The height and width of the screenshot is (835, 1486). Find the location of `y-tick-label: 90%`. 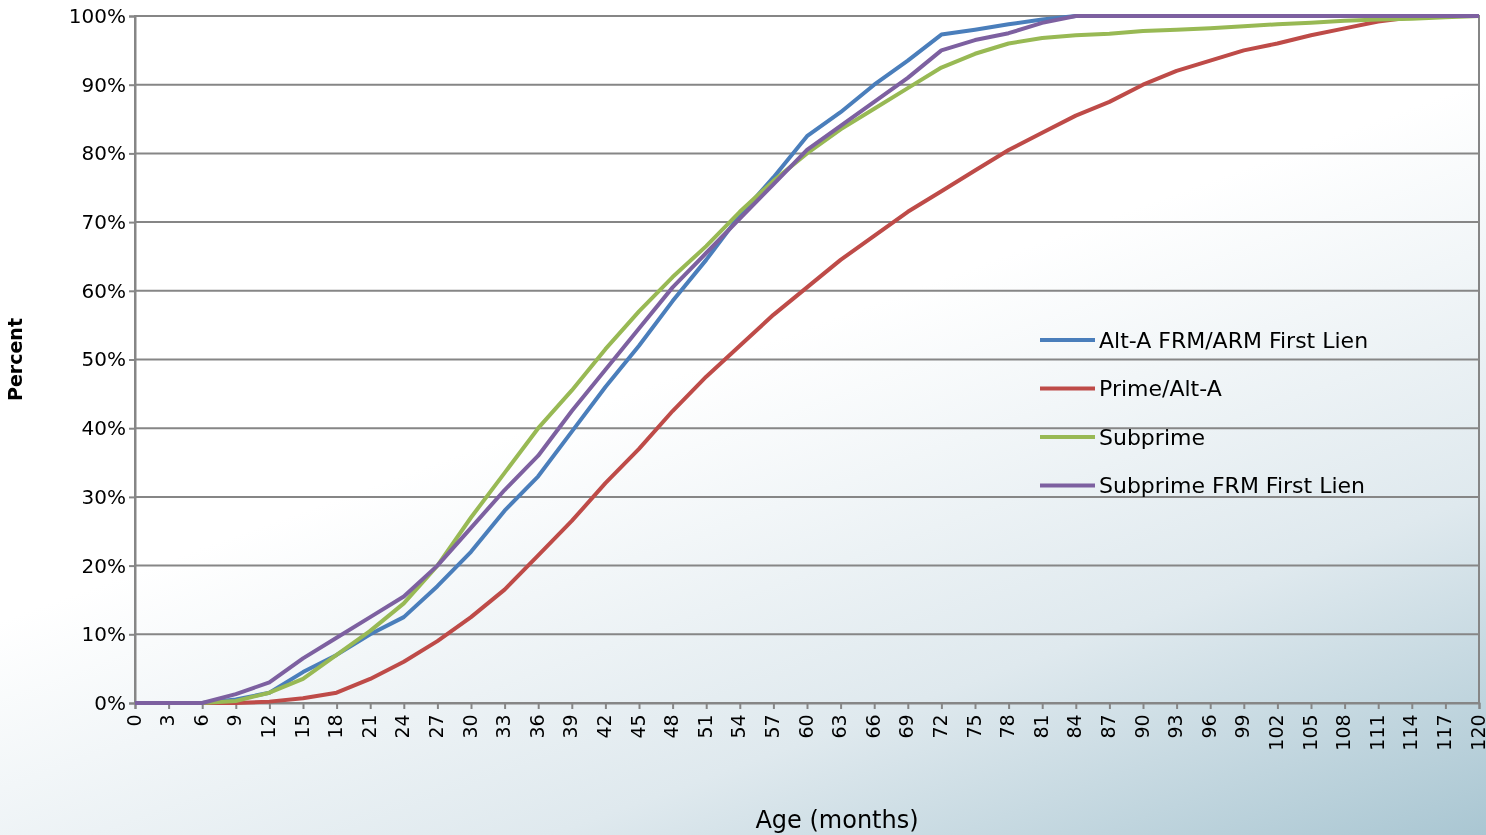

y-tick-label: 90% is located at coordinates (103, 84).